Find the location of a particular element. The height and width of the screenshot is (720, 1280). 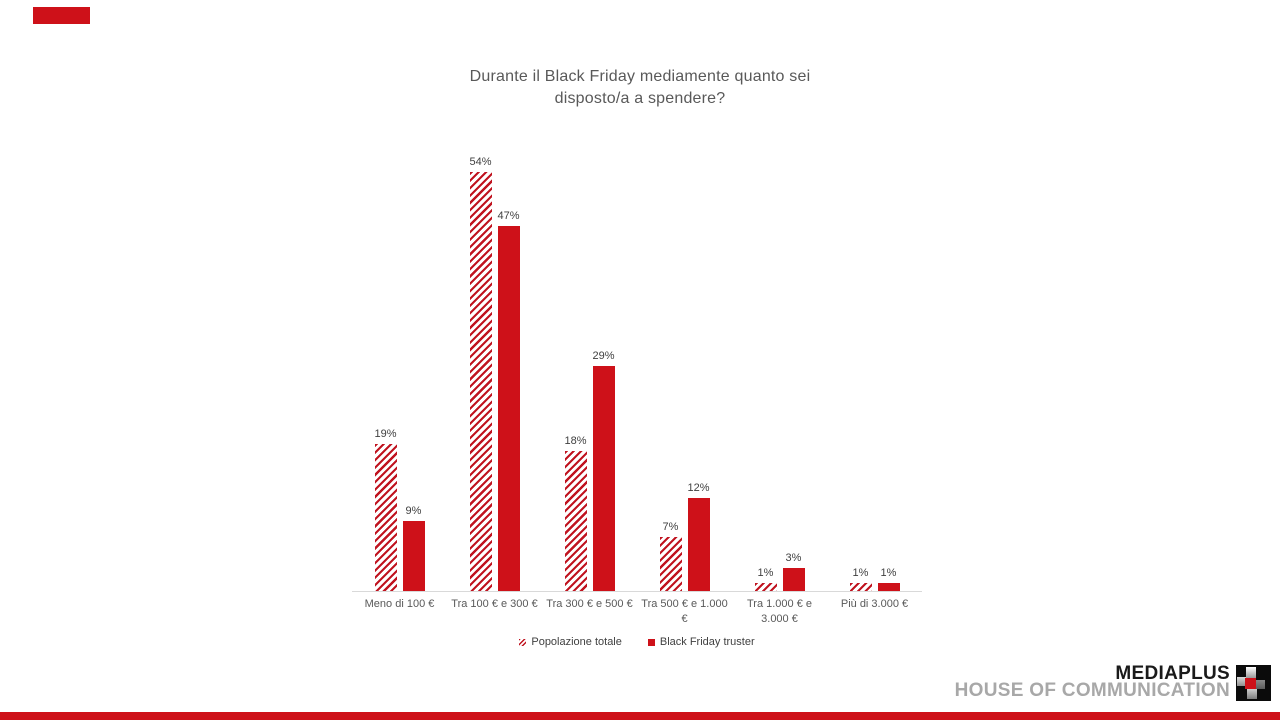

category-label: Più di 3.000 € is located at coordinates (874, 604).